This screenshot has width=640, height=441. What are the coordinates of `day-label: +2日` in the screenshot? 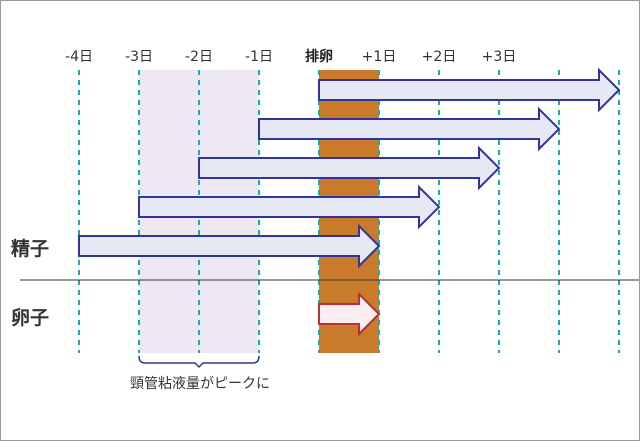 It's located at (439, 57).